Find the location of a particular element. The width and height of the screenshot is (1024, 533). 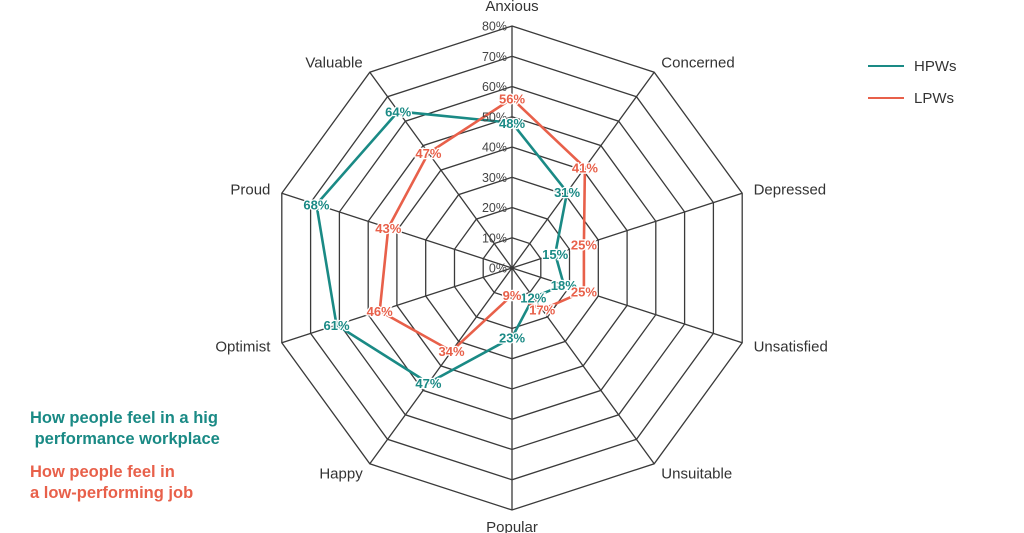

series-line-lpws is located at coordinates (482, 224).